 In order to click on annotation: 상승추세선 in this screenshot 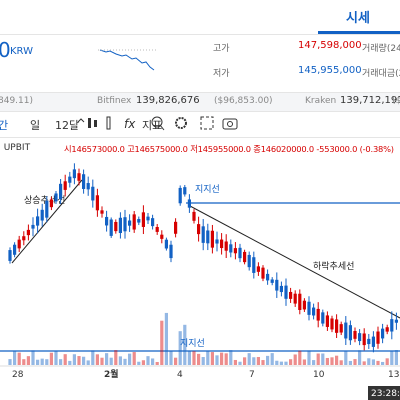, I will do `click(44, 200)`.